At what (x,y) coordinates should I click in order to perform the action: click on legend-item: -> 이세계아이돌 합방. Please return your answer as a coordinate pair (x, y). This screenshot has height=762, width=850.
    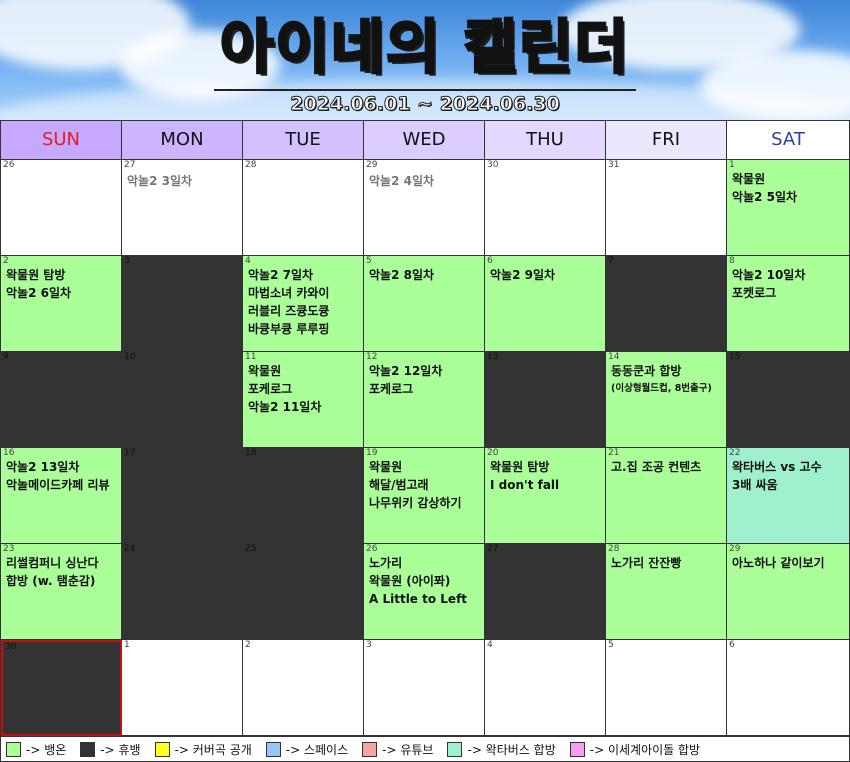
    Looking at the image, I should click on (635, 749).